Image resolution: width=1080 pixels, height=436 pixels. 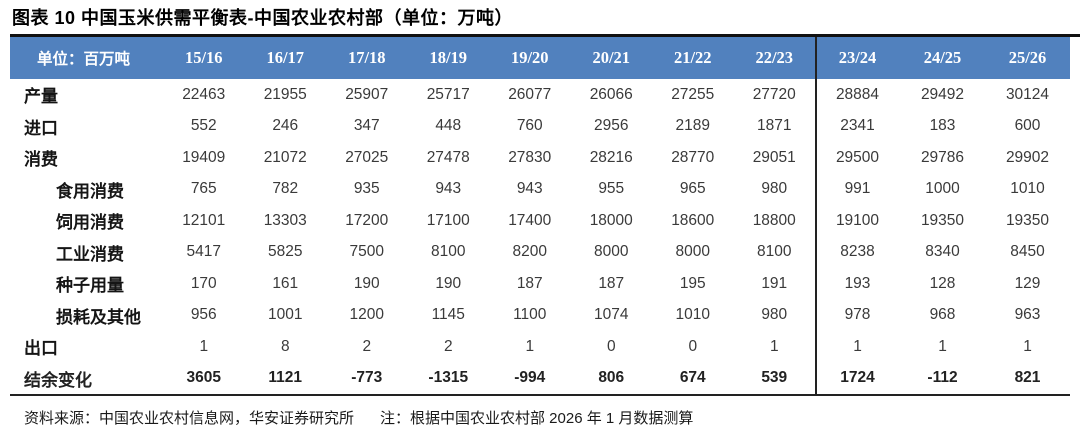 What do you see at coordinates (611, 157) in the screenshot?
I see `cell-value: 28216` at bounding box center [611, 157].